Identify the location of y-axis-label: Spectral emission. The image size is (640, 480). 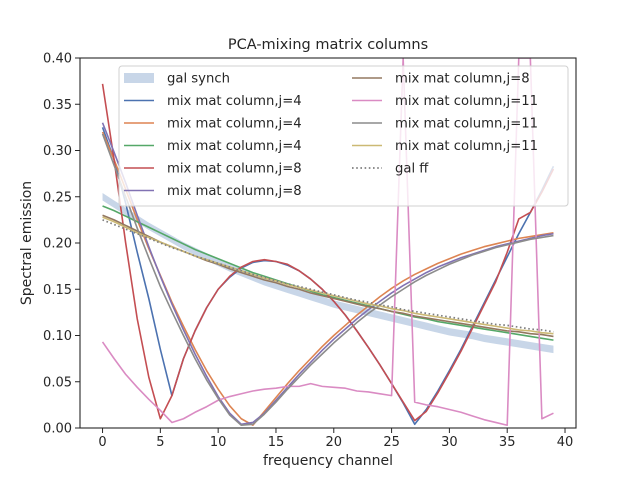
(27, 243).